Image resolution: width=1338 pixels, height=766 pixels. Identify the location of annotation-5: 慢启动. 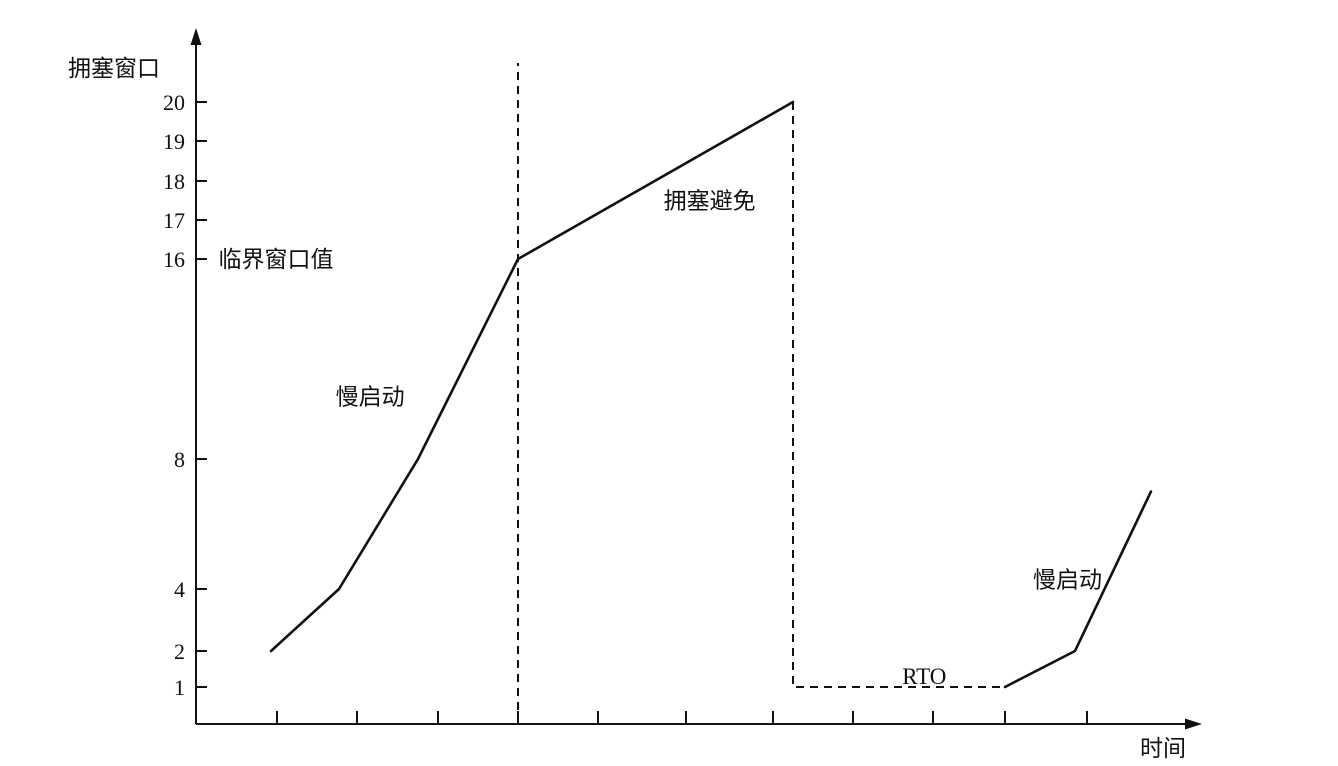
(1067, 580).